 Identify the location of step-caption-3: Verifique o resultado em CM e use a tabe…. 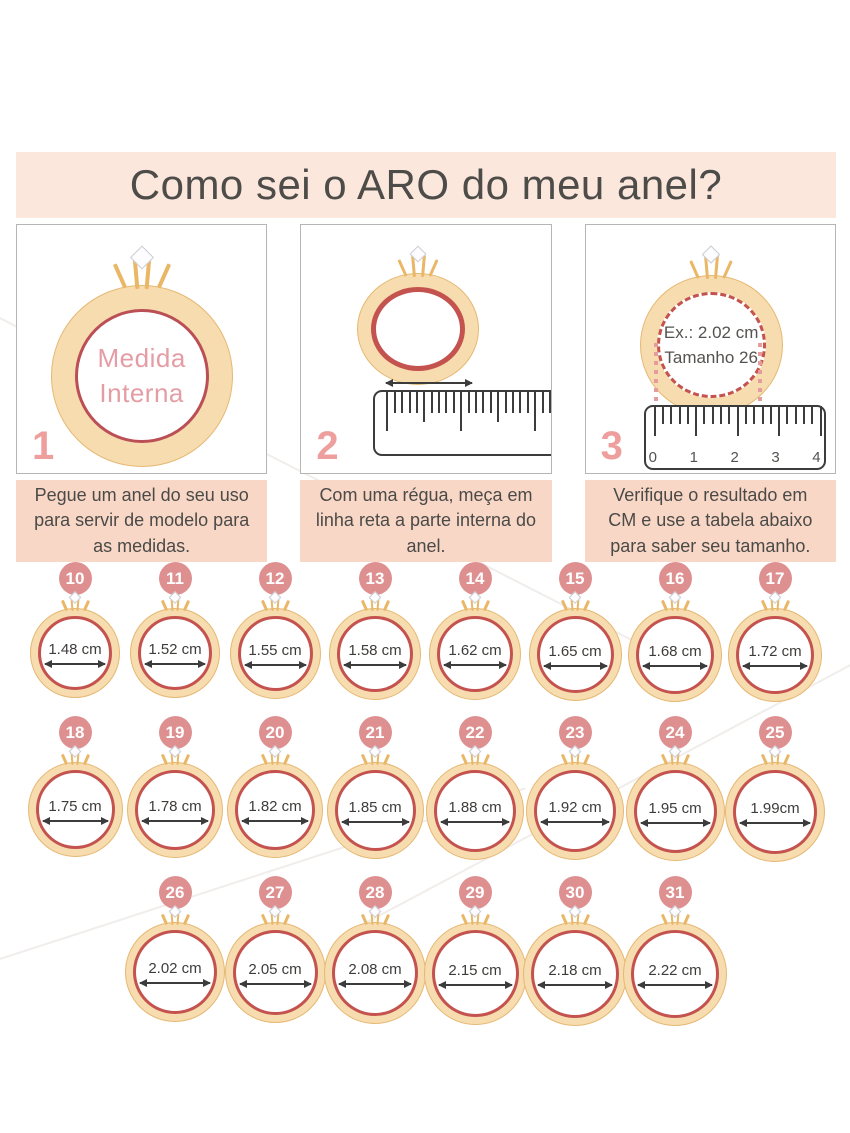
(710, 521).